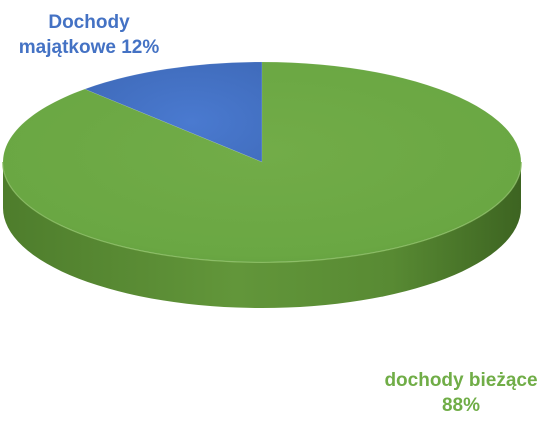 This screenshot has height=422, width=549. I want to click on slice-label-biezace: dochody bieżące 88%, so click(461, 393).